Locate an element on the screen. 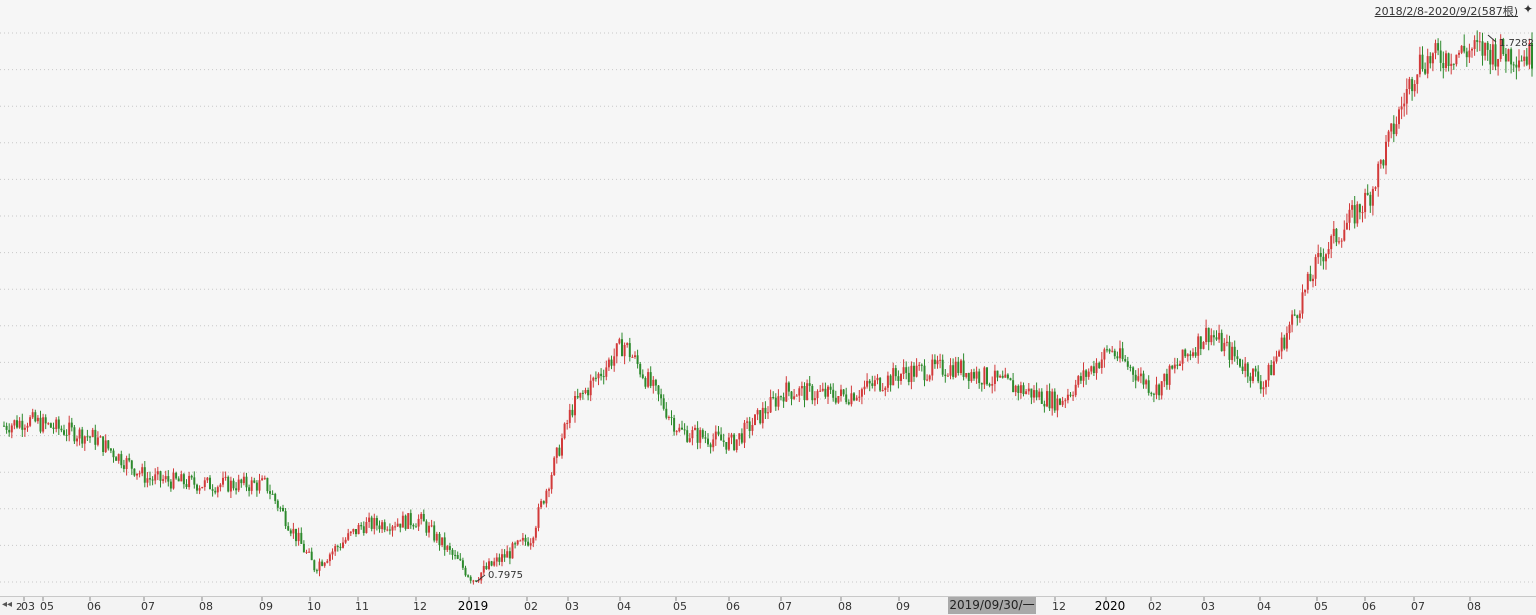  double-left-arrow-icon: ◂◂ is located at coordinates (7, 604).